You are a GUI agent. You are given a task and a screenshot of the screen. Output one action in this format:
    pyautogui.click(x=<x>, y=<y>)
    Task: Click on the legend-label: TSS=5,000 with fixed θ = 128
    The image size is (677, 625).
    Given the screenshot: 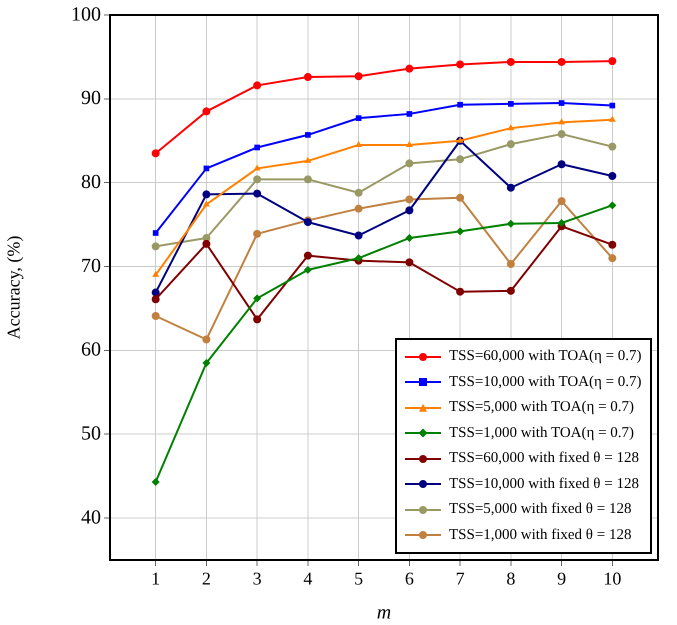 What is the action you would take?
    pyautogui.click(x=540, y=509)
    